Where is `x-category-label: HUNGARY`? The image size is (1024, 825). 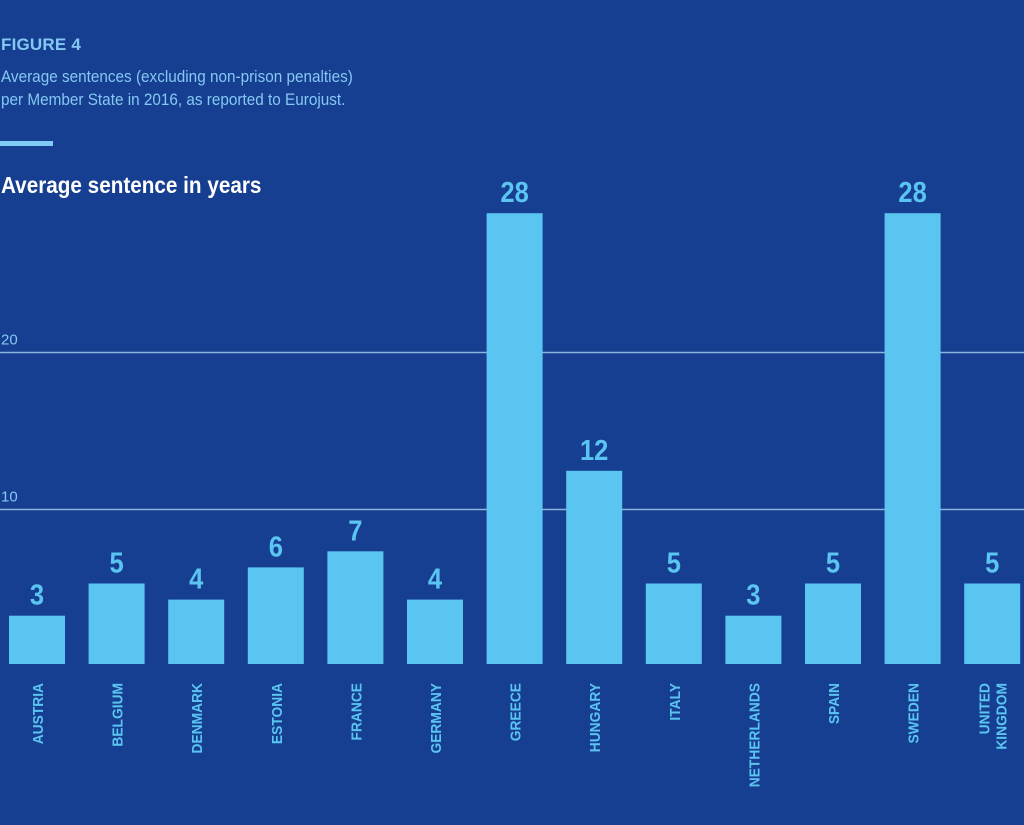
x-category-label: HUNGARY is located at coordinates (596, 718).